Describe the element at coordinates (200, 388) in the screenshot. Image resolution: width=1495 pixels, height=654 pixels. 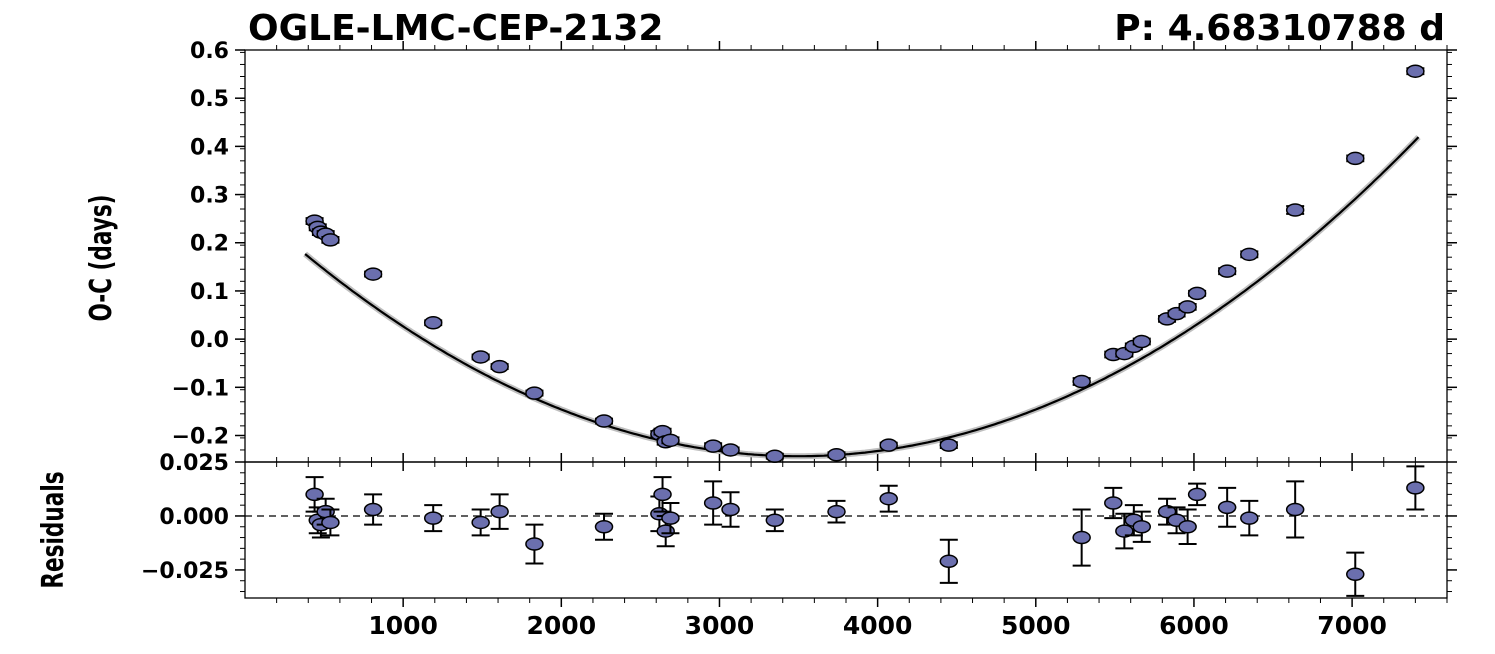
I see `main-y-tick-label: −0.1` at that location.